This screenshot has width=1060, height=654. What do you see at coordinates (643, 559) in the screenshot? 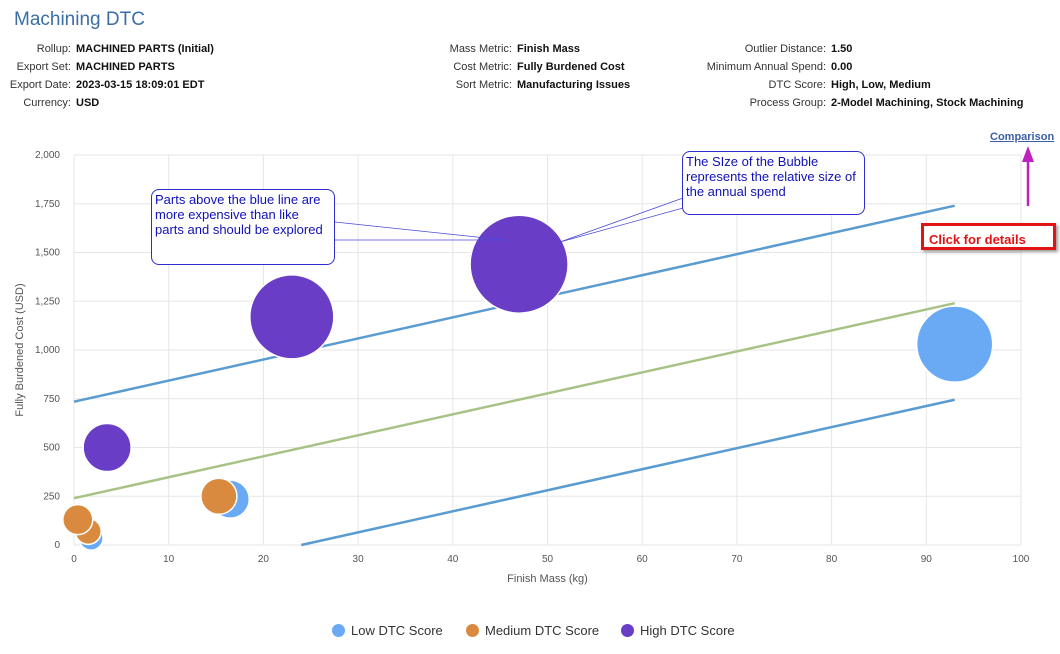
I see `x-tick-label: 60` at bounding box center [643, 559].